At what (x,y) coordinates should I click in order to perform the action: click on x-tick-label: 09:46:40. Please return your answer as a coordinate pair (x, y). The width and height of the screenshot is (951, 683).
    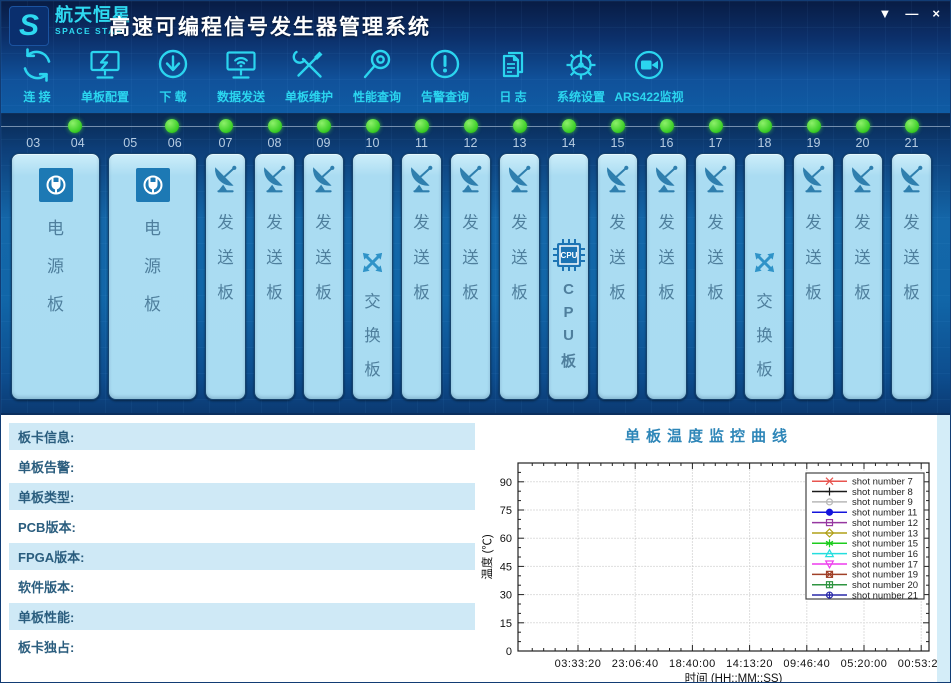
    Looking at the image, I should click on (806, 664).